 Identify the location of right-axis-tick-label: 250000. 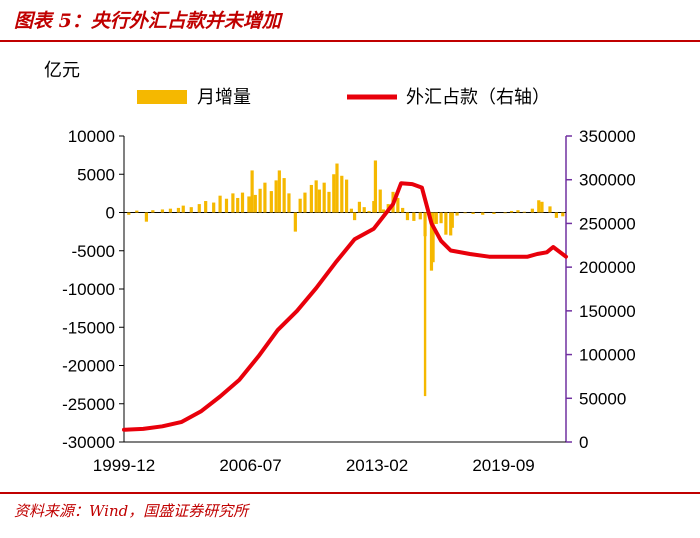
(607, 223).